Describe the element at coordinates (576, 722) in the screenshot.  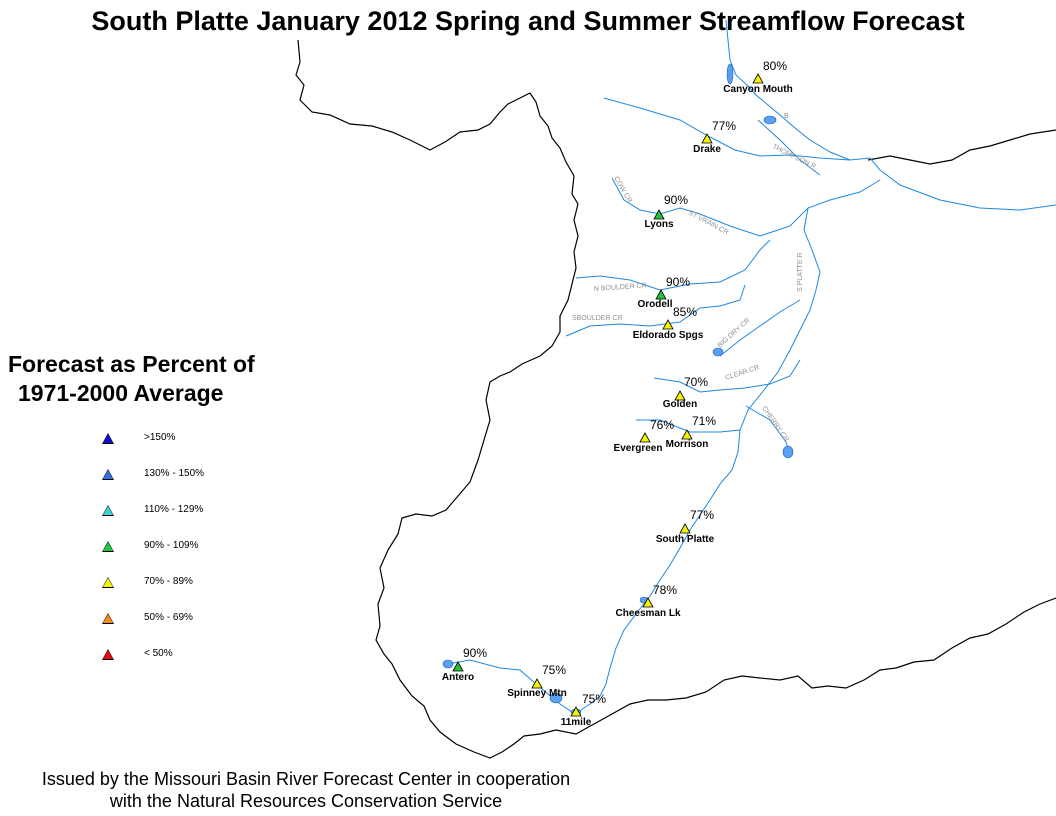
I see `station-name: 11mile` at that location.